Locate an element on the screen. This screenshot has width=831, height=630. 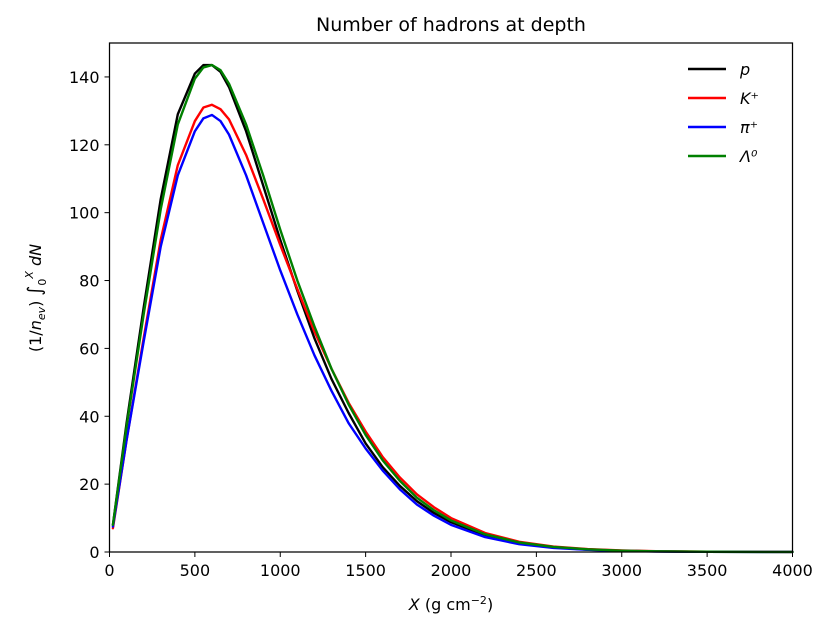
y-tick-label: 40 is located at coordinates (89, 416).